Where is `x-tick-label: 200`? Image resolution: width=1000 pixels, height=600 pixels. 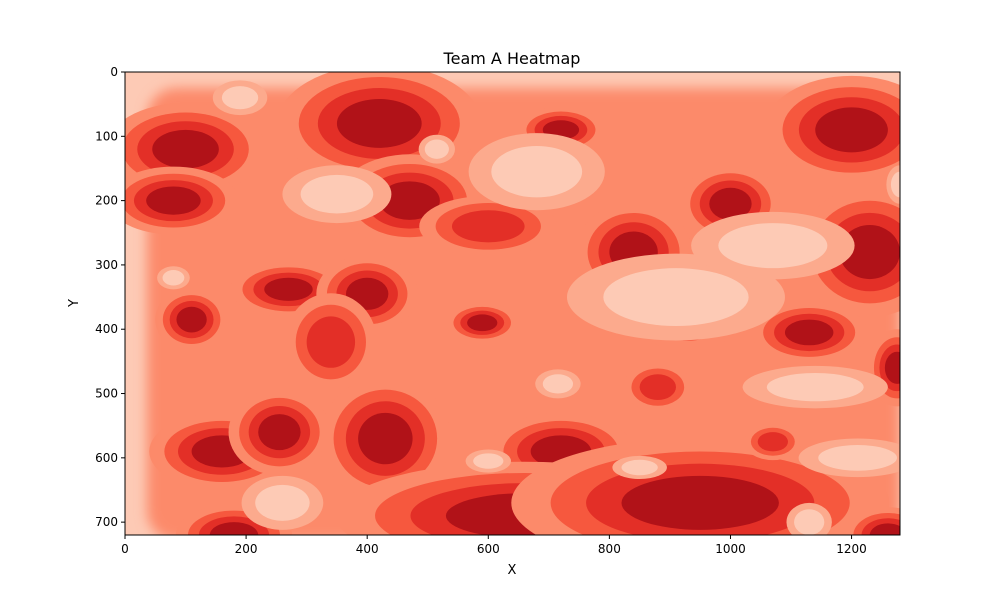
x-tick-label: 200 is located at coordinates (246, 549).